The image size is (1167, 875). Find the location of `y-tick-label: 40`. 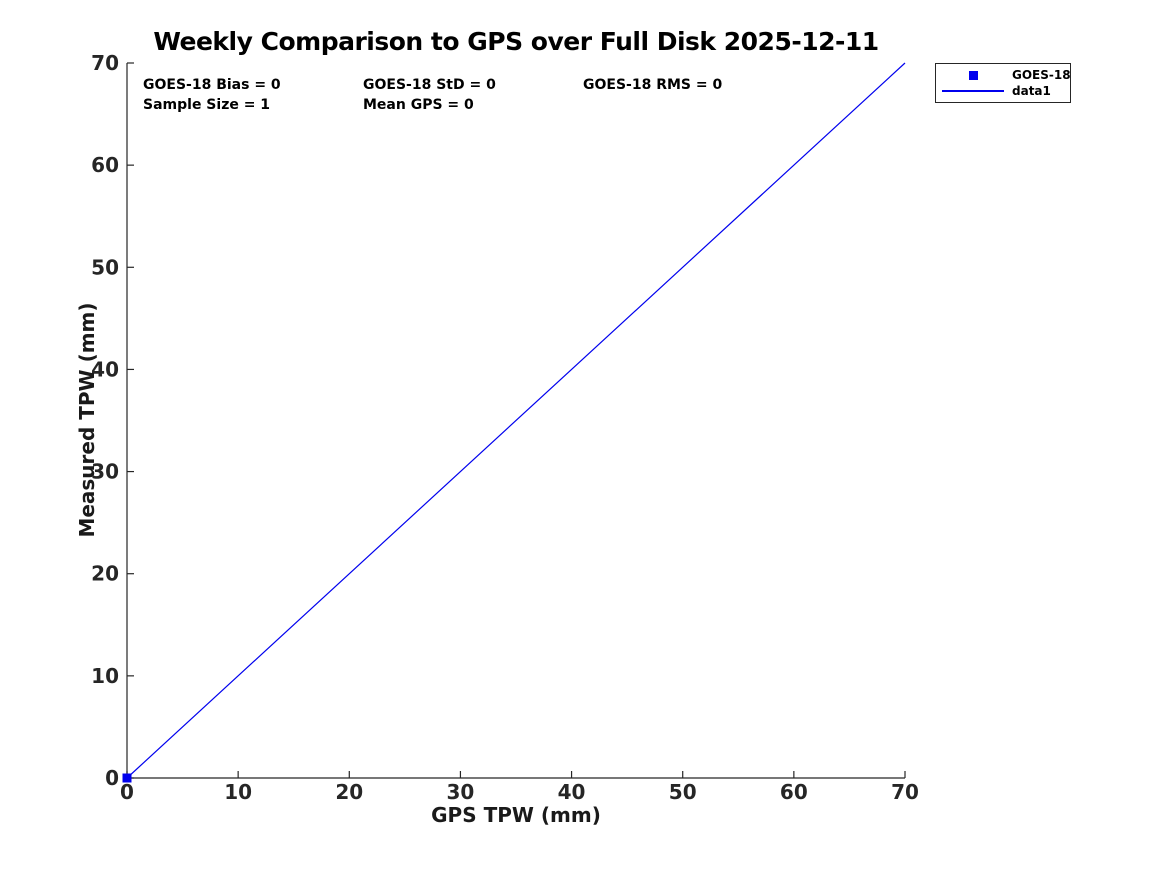

y-tick-label: 40 is located at coordinates (105, 369).